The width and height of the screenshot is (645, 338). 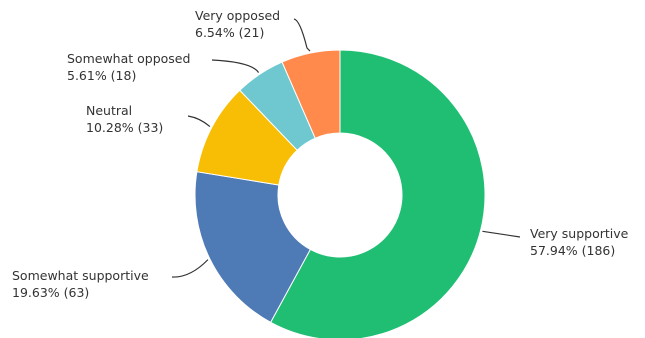 What do you see at coordinates (199, 121) in the screenshot?
I see `leader-line-neutral` at bounding box center [199, 121].